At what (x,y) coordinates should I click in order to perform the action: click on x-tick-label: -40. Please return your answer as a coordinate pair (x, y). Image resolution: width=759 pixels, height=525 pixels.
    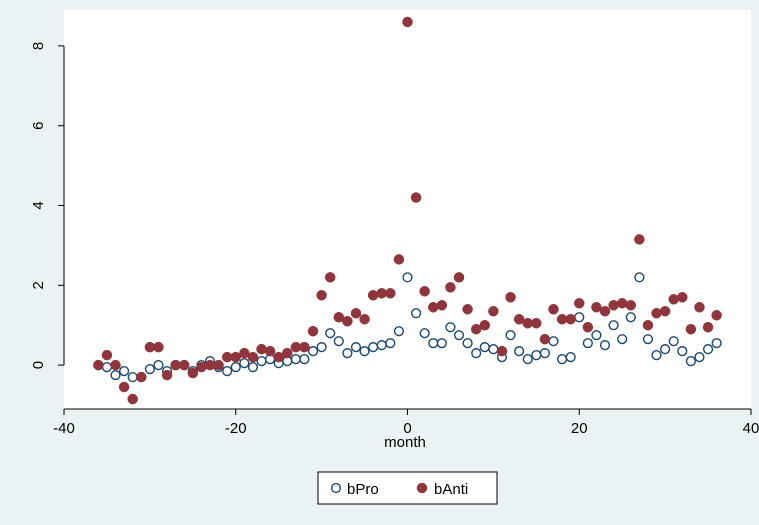
    Looking at the image, I should click on (64, 428).